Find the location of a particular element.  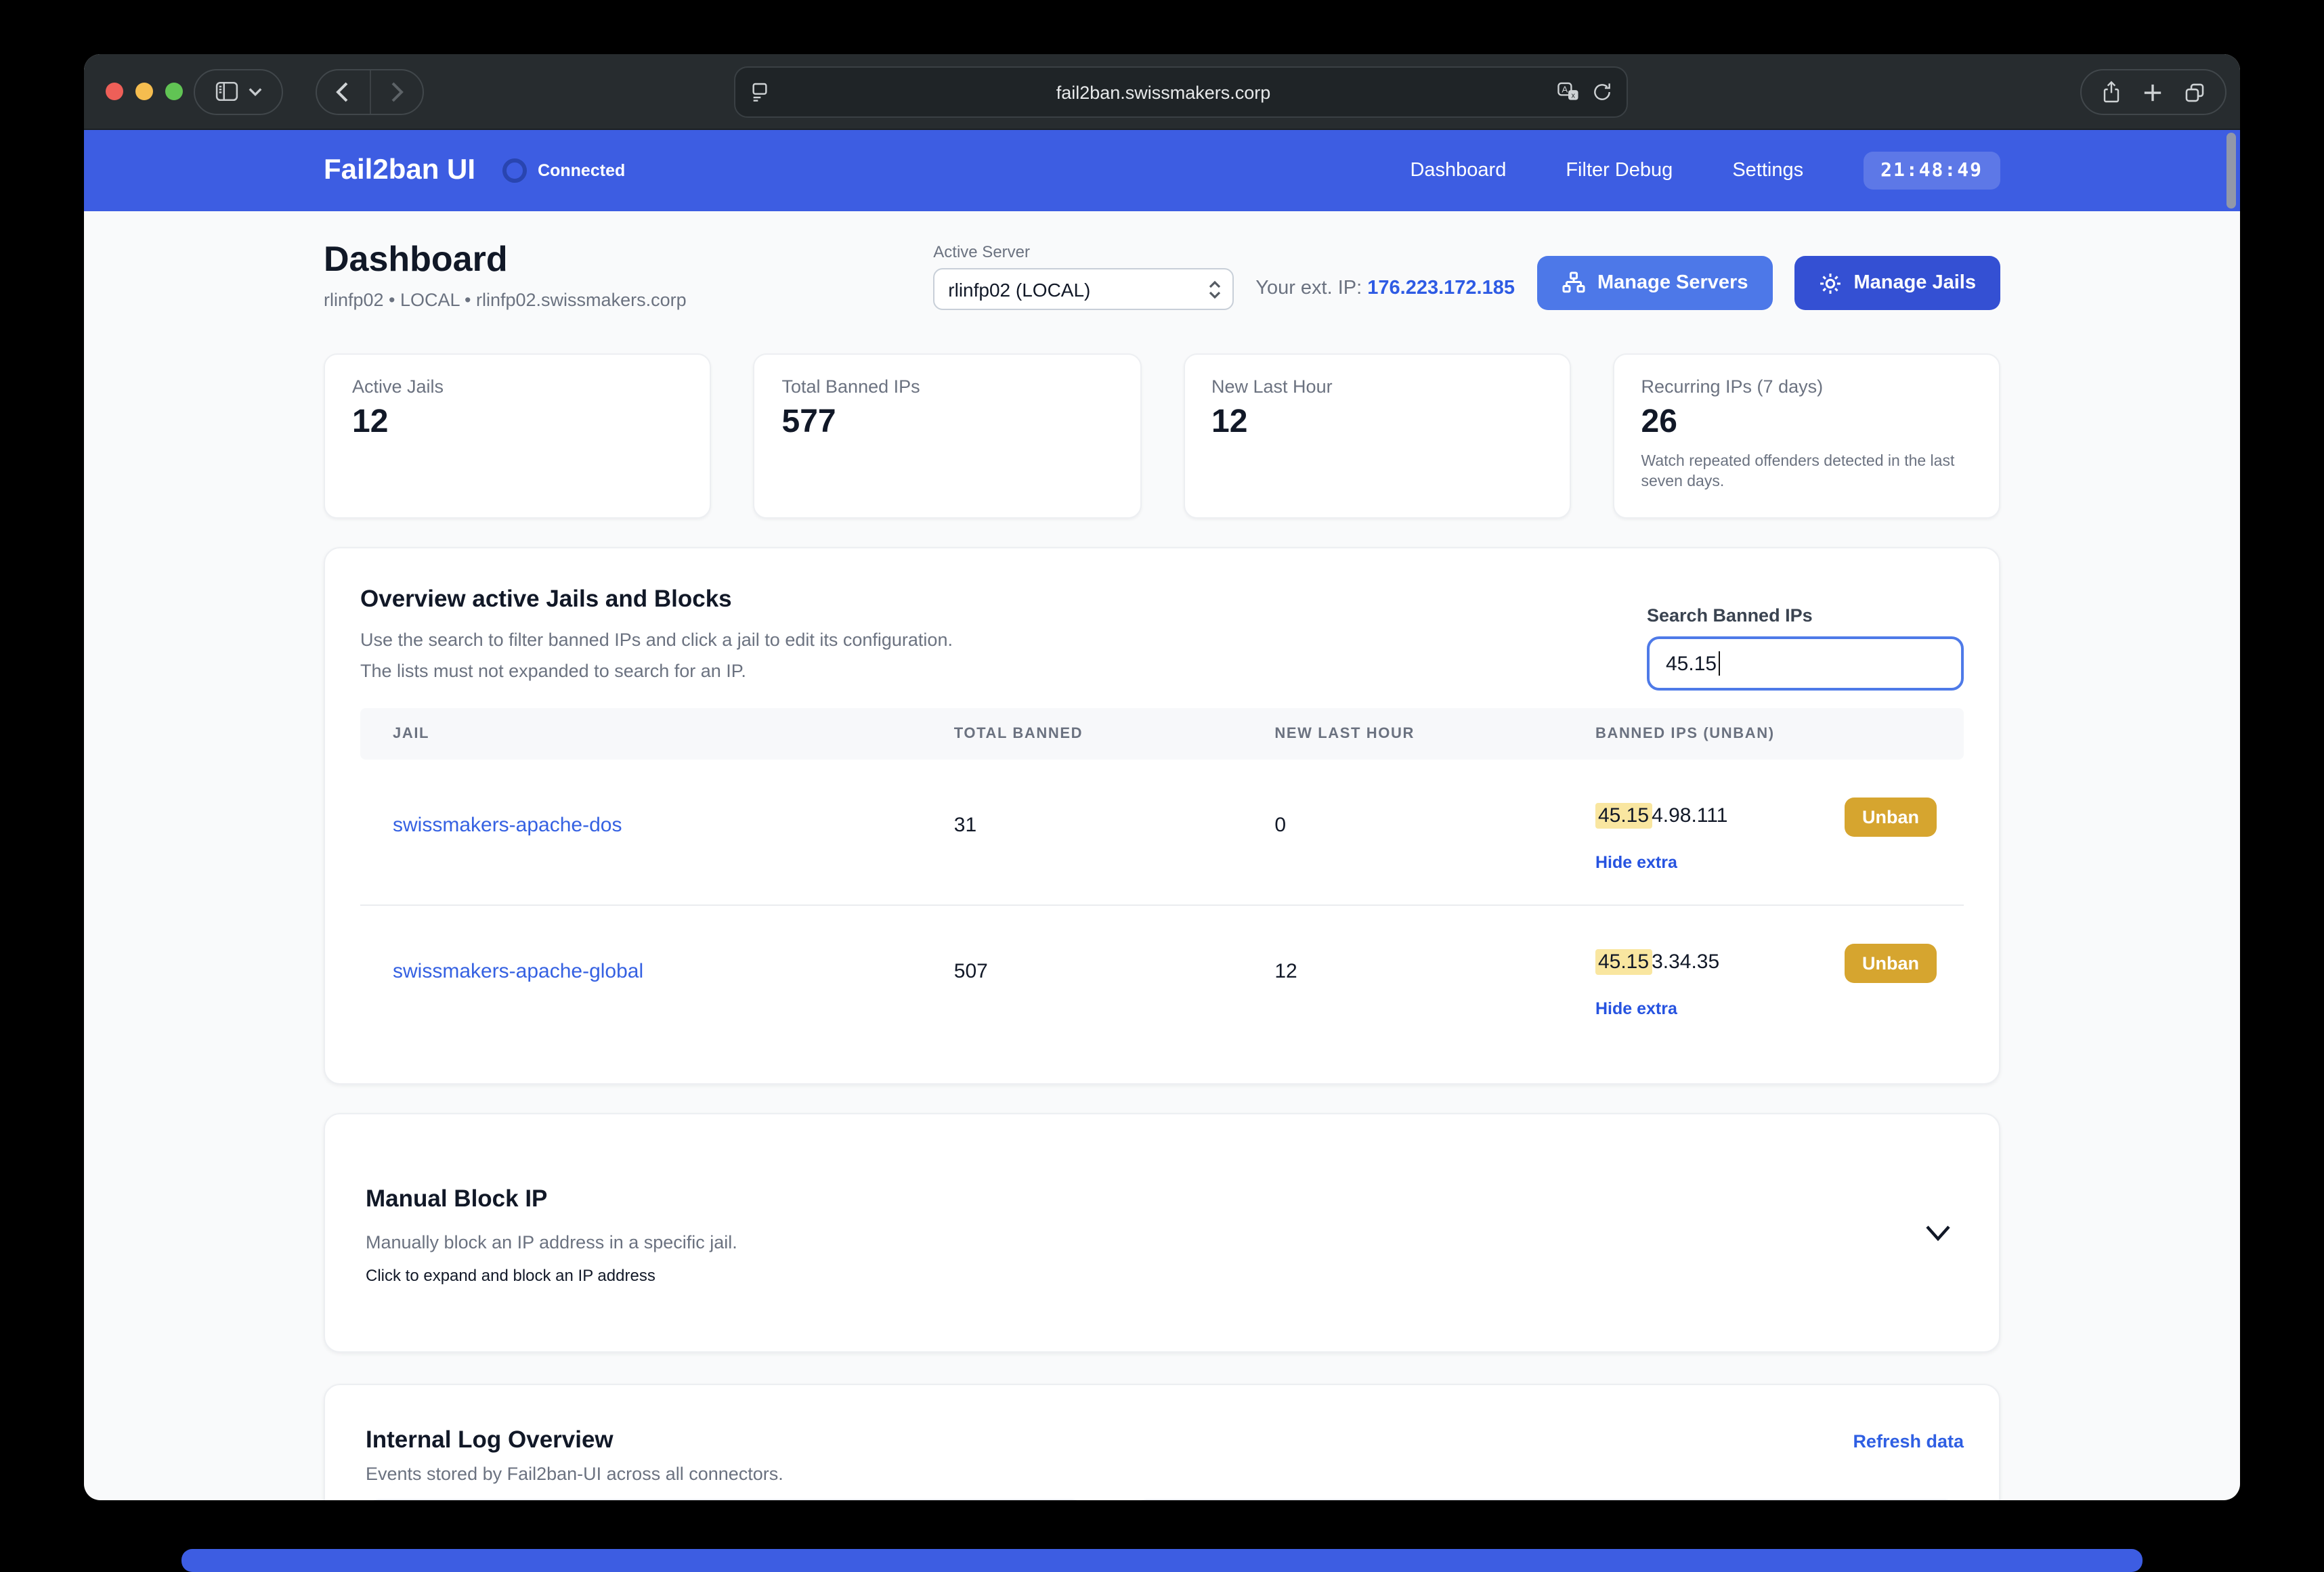

toolbar-actions is located at coordinates (2153, 92).